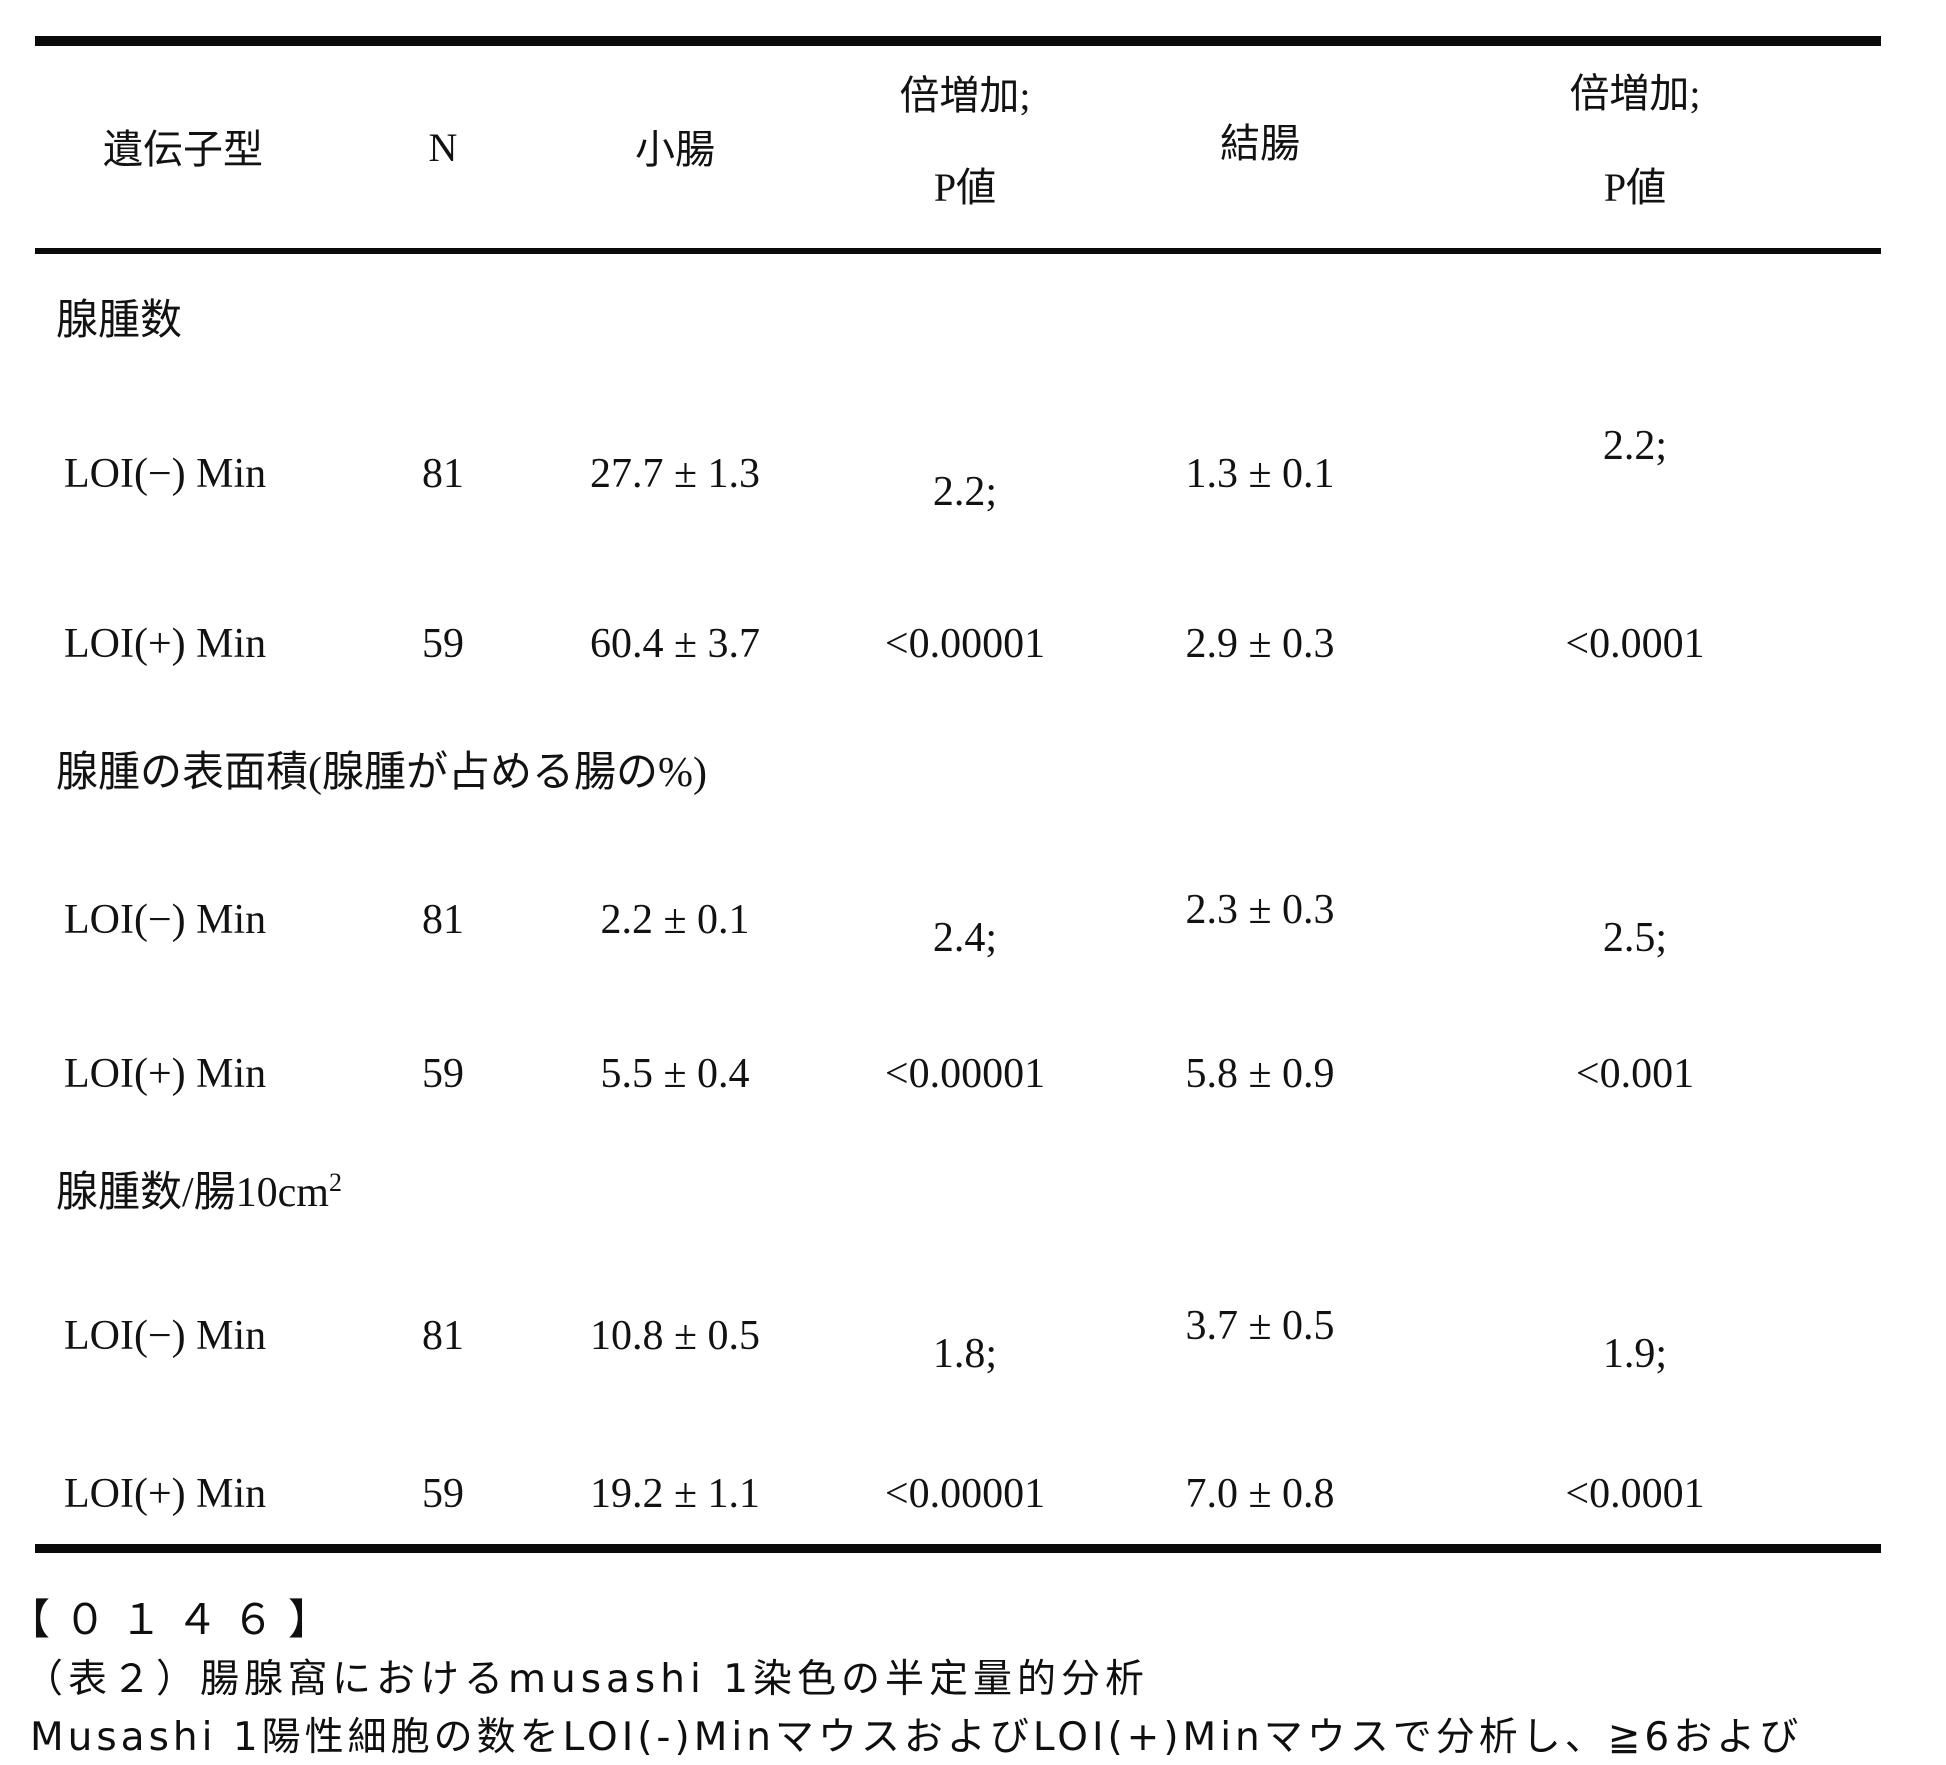  I want to click on table-cell-fold-p-2: 1.9;, so click(1635, 1354).